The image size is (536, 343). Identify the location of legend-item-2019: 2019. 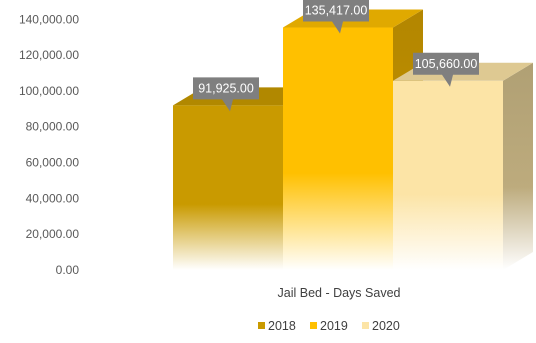
(329, 326).